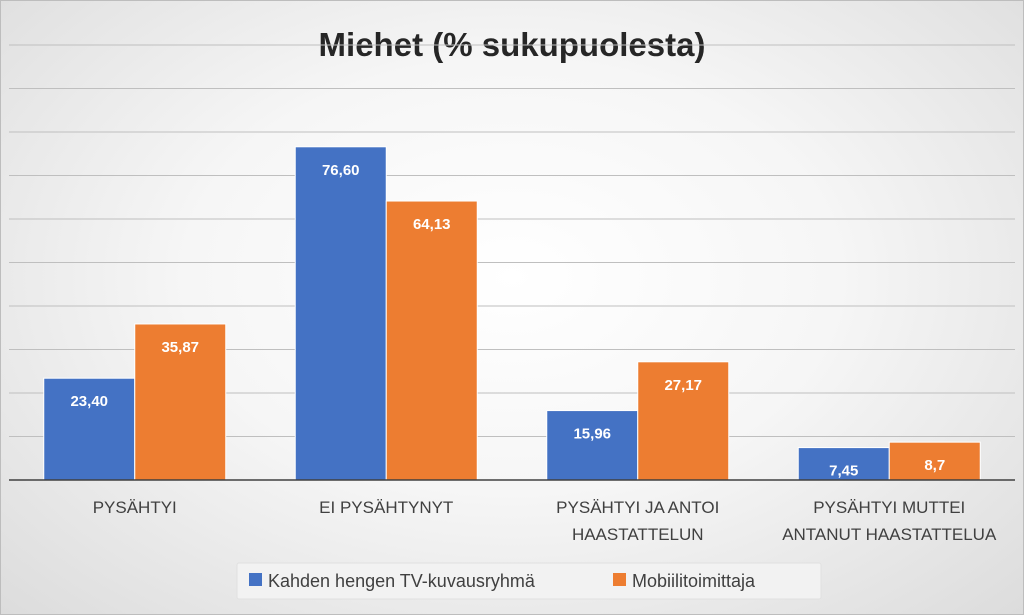 Image resolution: width=1024 pixels, height=615 pixels. What do you see at coordinates (402, 581) in the screenshot?
I see `legend-label: Kahden hengen TV-kuvausryhmä` at bounding box center [402, 581].